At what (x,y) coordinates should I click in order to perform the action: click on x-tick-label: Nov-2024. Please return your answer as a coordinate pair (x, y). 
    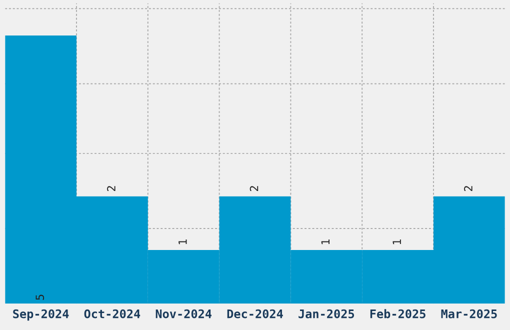
    Looking at the image, I should click on (184, 313).